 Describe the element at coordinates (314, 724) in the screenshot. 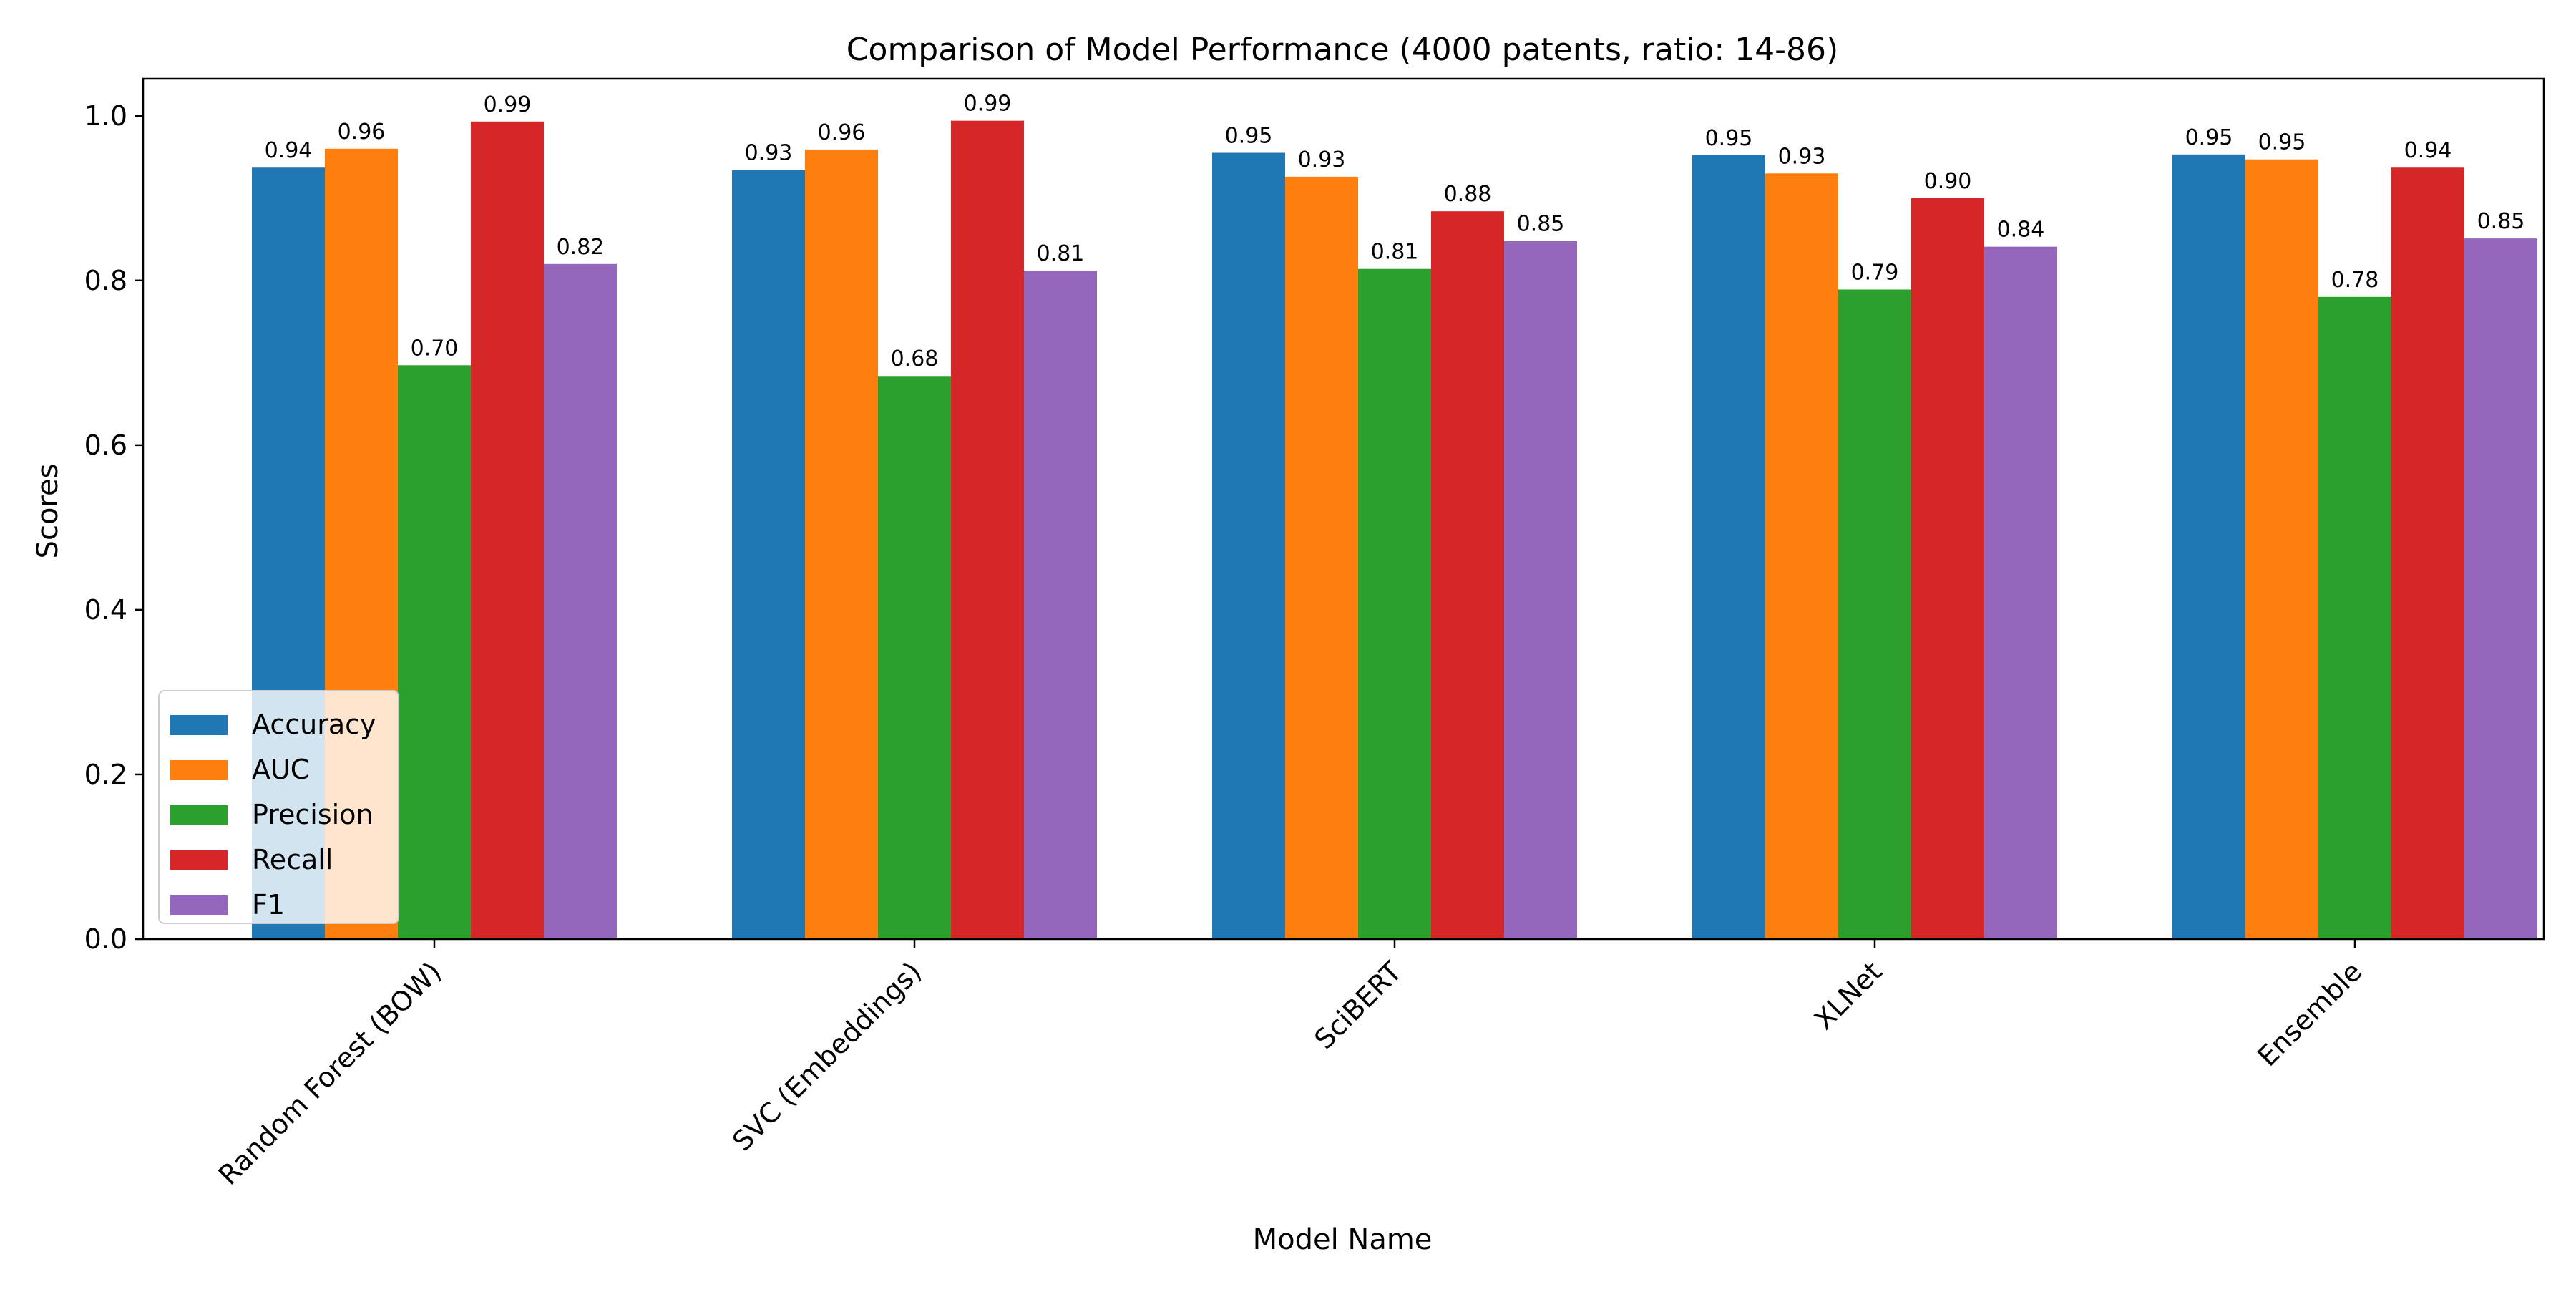

I see `legend-label: Accuracy` at that location.